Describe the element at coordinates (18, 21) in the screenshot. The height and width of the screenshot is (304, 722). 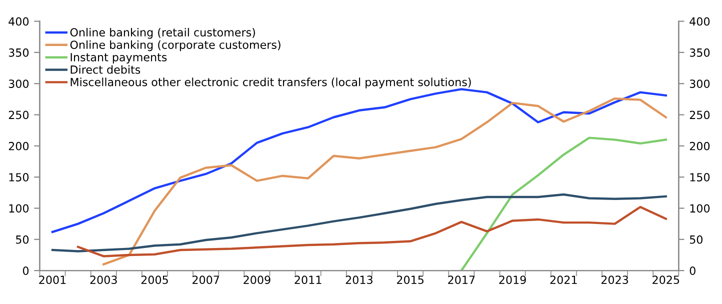
I see `y-tick-label: 400` at that location.